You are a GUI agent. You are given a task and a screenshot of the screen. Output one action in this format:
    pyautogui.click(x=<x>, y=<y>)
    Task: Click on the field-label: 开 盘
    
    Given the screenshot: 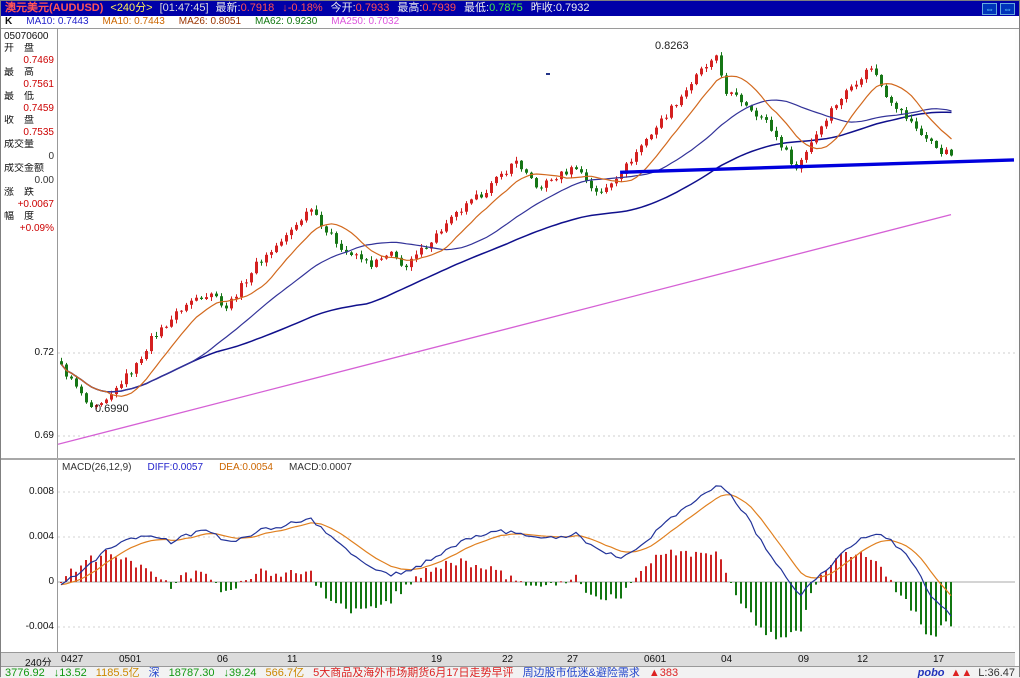 What is the action you would take?
    pyautogui.click(x=19, y=48)
    